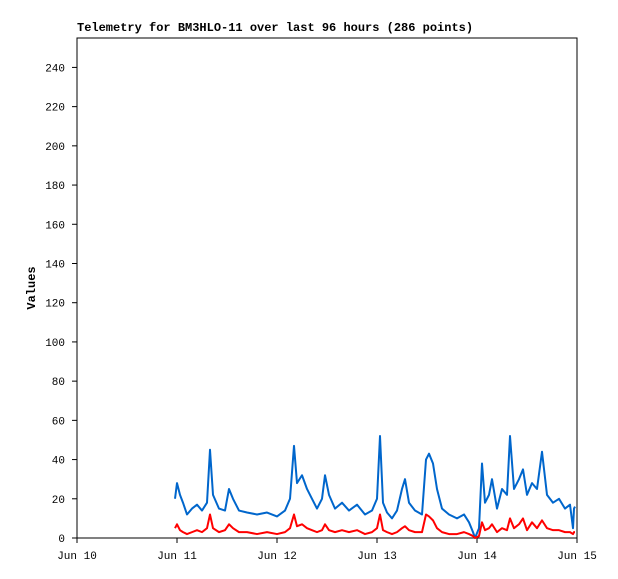  Describe the element at coordinates (55, 344) in the screenshot. I see `y-tick-label: 100` at that location.